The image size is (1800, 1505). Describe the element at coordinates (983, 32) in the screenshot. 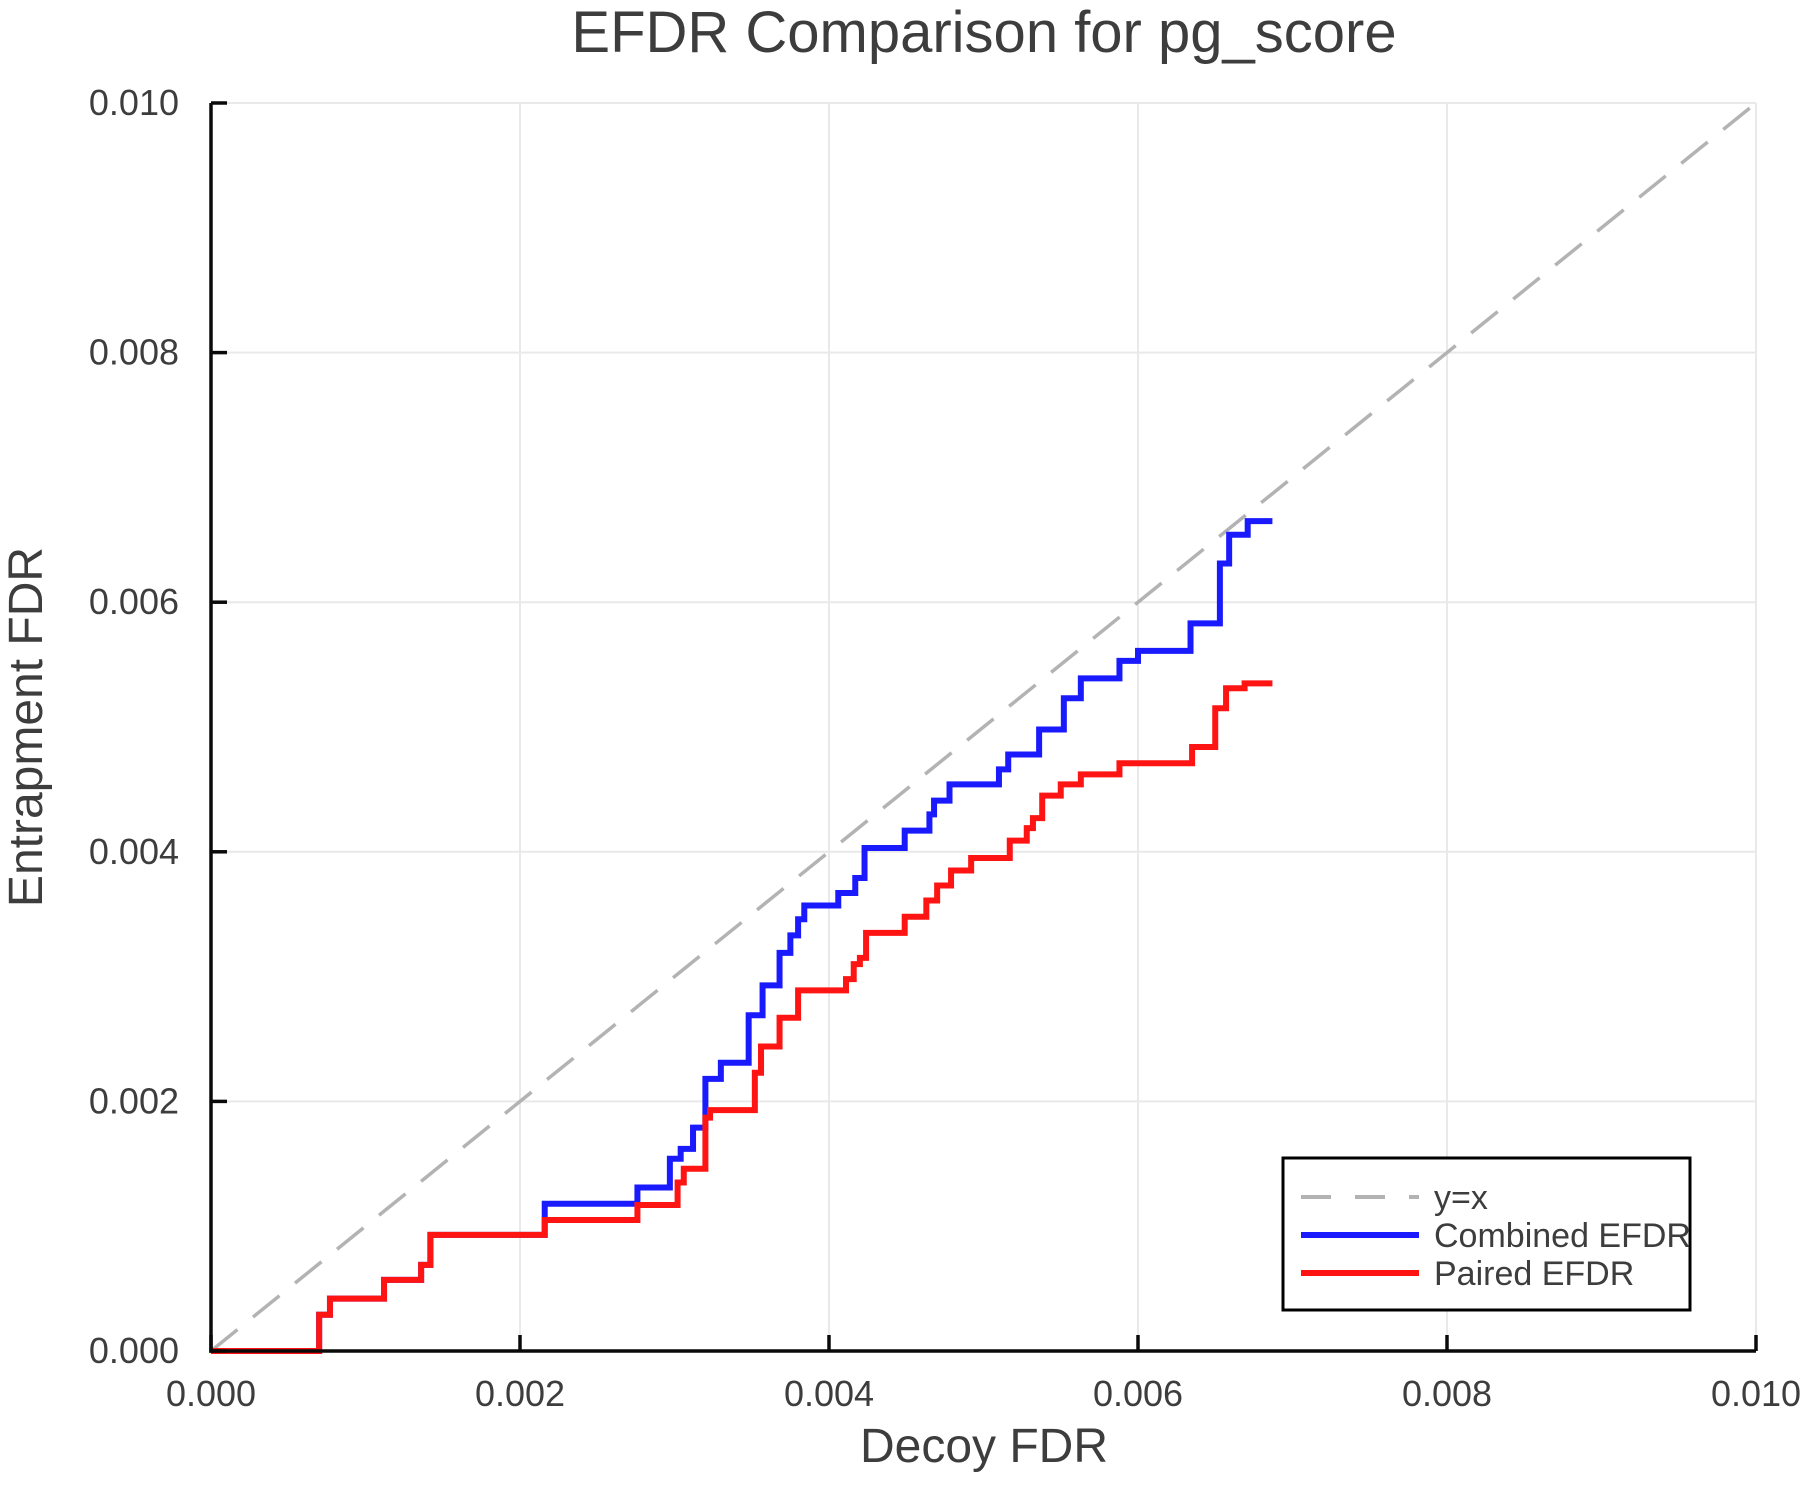

I see `chart-title: EFDR Comparison for pg_score` at that location.